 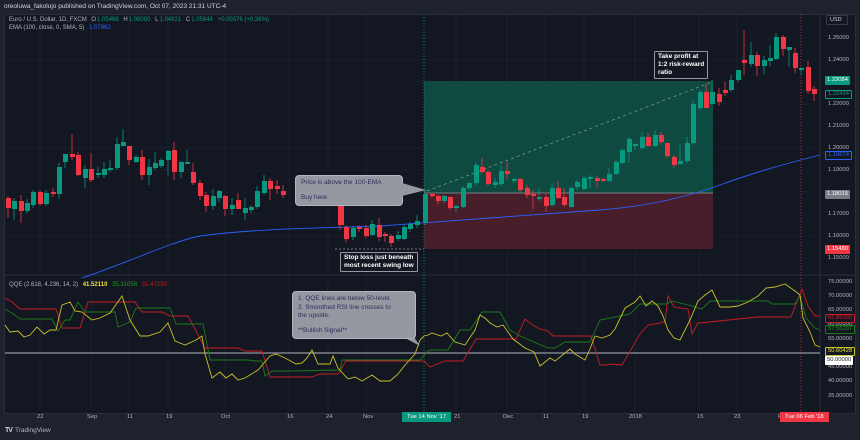 I want to click on qqe-red-tag: 61.86365, so click(x=840, y=318).